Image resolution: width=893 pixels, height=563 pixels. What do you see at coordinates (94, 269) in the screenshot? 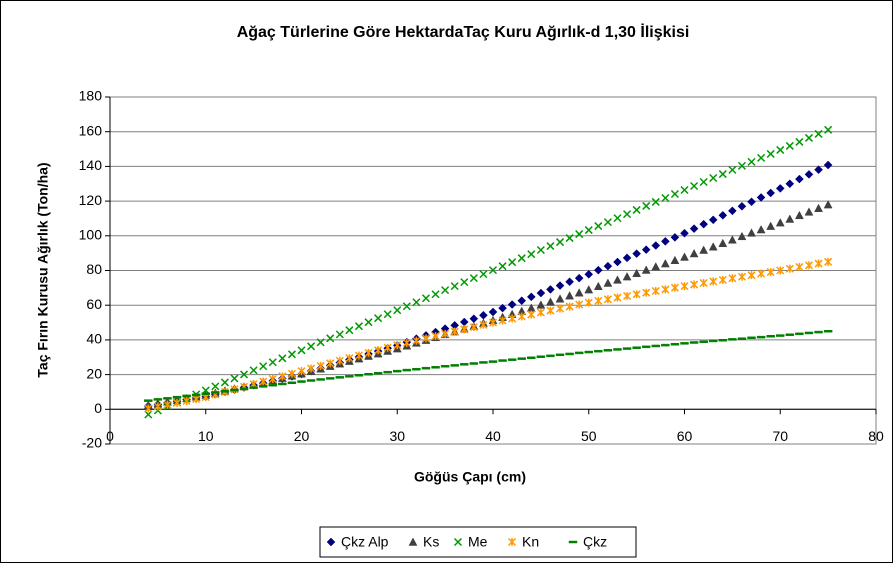
I see `y-tick-label: 80` at bounding box center [94, 269].